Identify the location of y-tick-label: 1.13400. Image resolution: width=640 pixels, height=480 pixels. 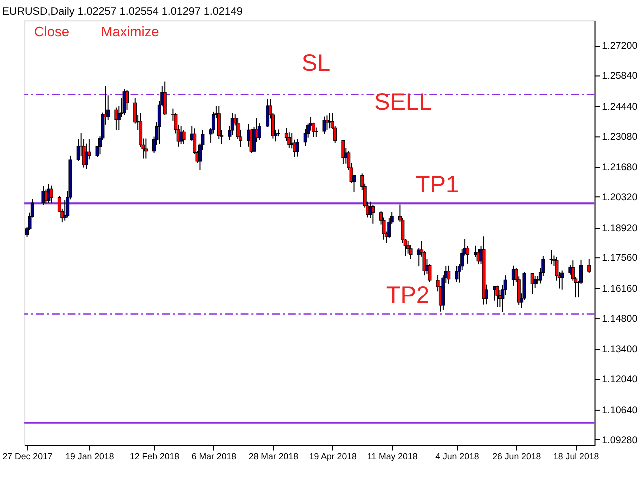
(620, 350).